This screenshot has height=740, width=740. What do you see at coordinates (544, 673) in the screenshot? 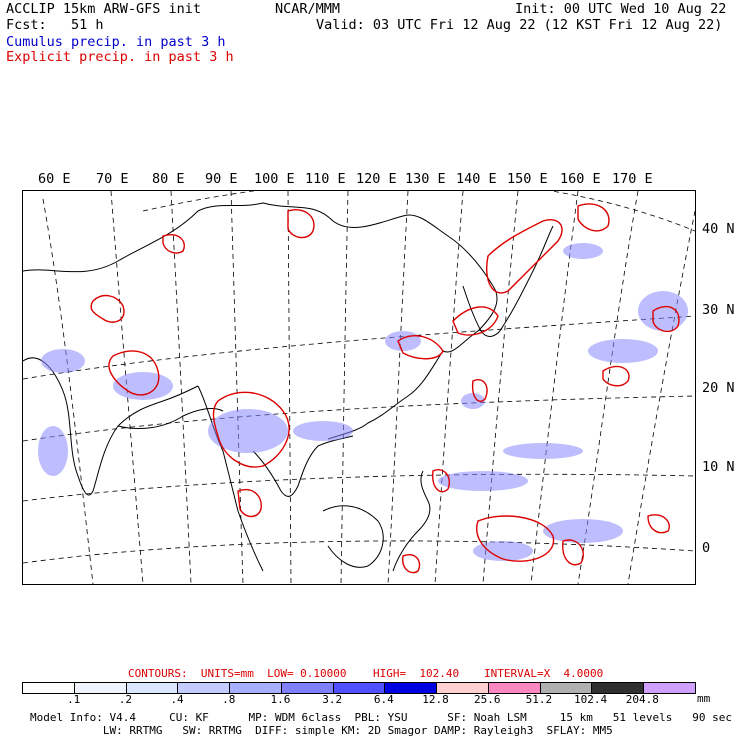
I see `contours-interval: INTERVAL=X 4.0000` at bounding box center [544, 673].